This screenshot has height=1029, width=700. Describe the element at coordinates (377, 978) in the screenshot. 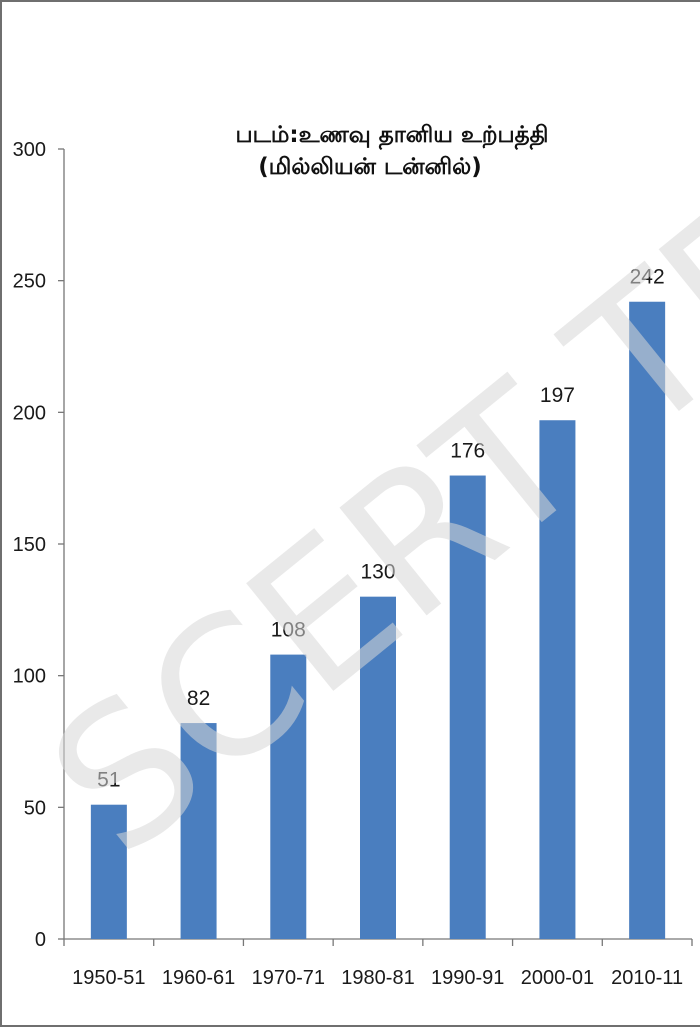

I see `x-tick-label: 1980-81` at that location.